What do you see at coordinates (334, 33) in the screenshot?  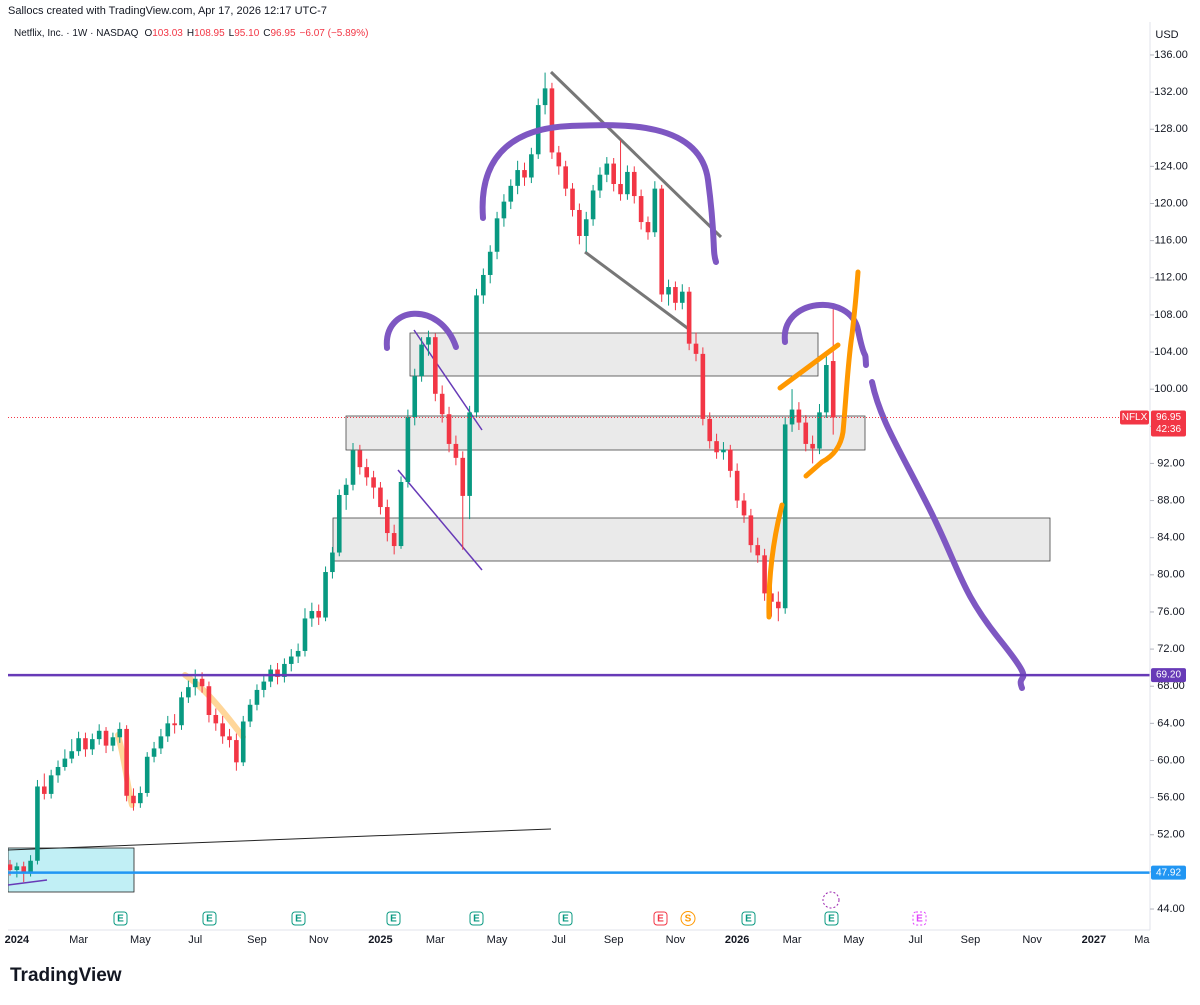 I see `change: −6.07 (−5.89%)` at bounding box center [334, 33].